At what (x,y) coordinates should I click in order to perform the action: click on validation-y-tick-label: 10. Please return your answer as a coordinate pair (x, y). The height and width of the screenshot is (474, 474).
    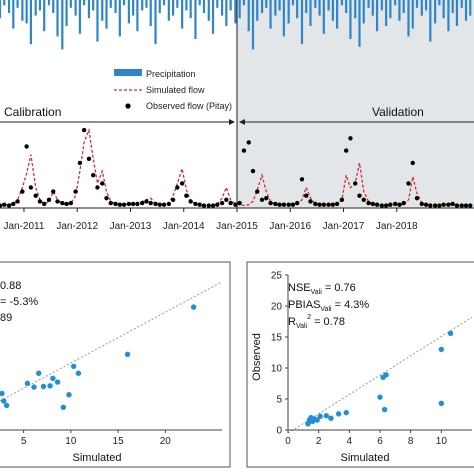
    Looking at the image, I should click on (277, 369).